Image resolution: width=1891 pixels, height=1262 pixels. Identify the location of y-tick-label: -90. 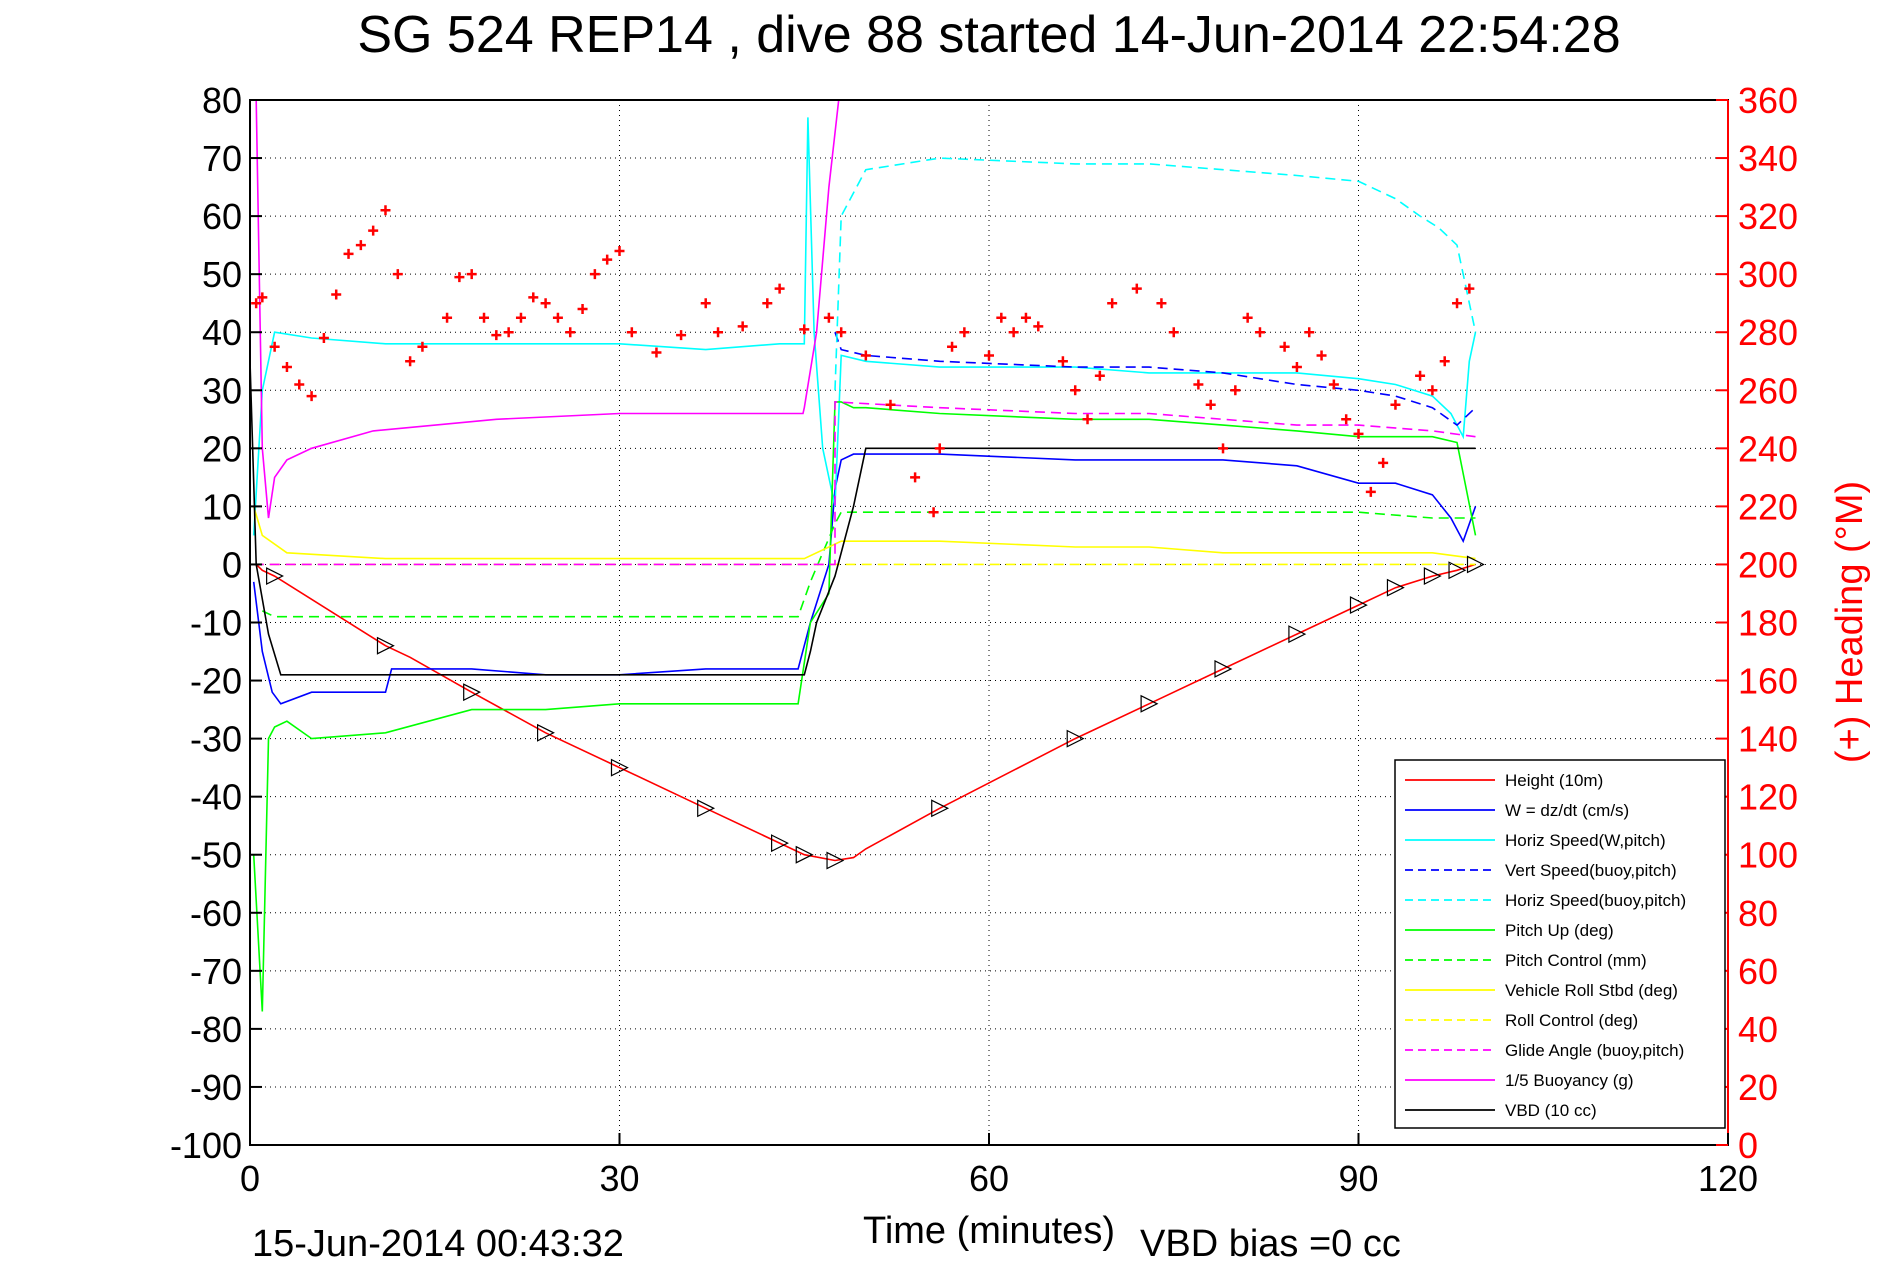
(216, 1087).